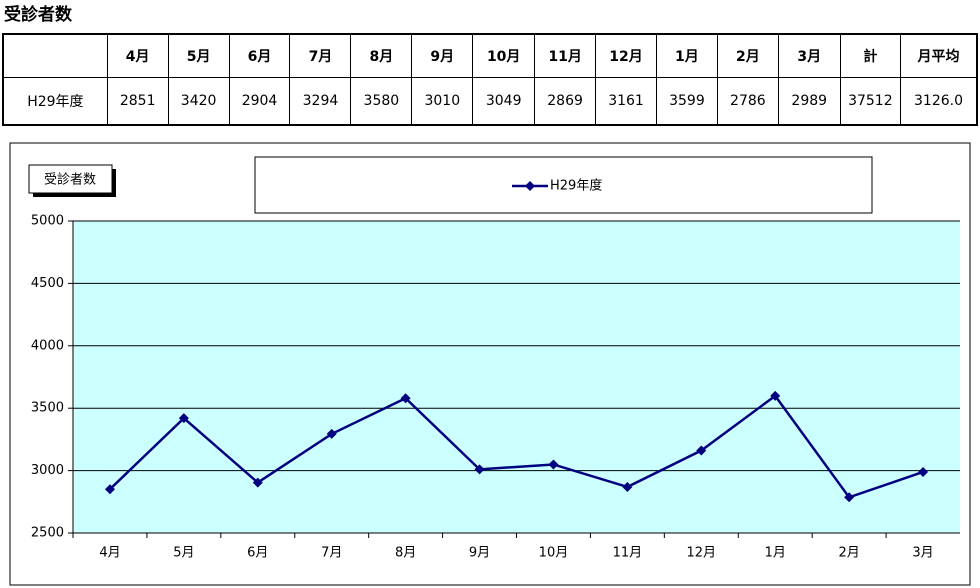  I want to click on title-box, so click(70, 179).